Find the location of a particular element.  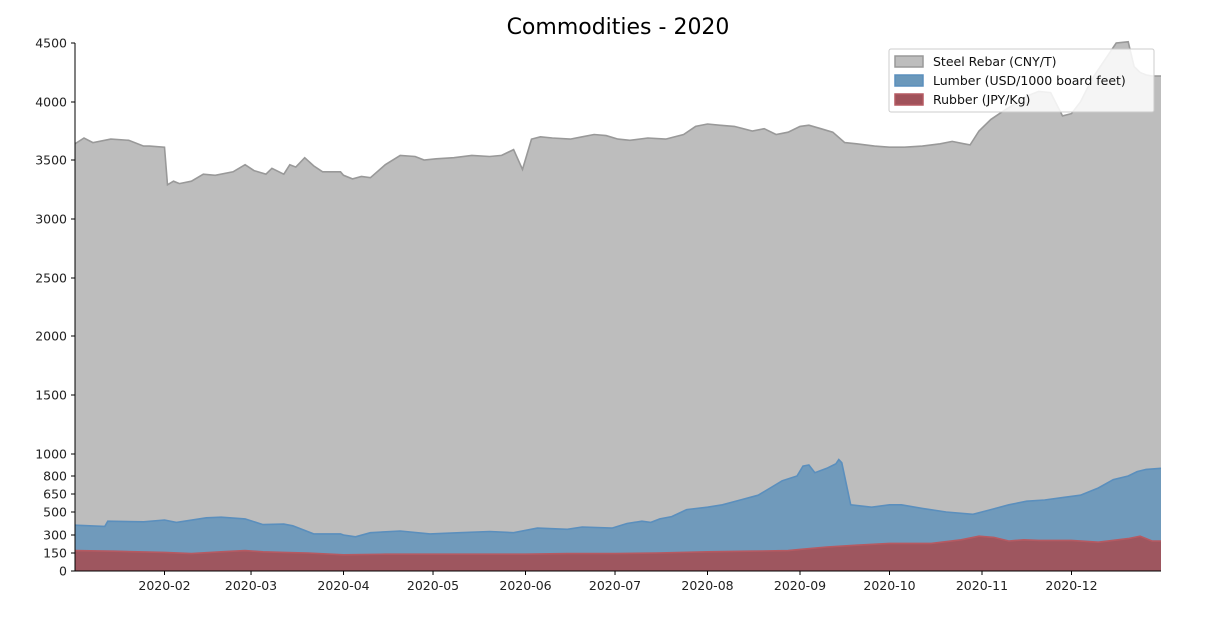

x-tick-label: 2020-05 is located at coordinates (433, 585).